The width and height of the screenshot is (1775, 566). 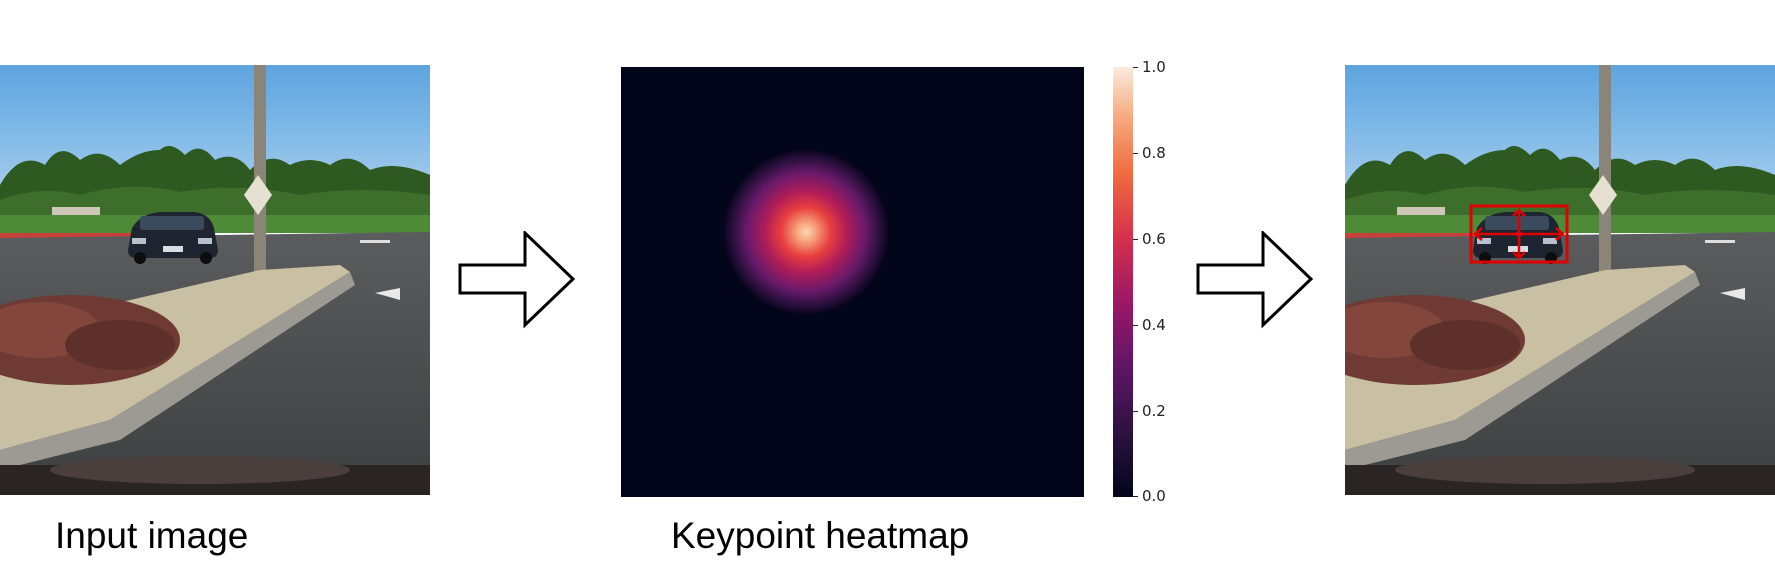 I want to click on size-arrows, so click(x=1519, y=234).